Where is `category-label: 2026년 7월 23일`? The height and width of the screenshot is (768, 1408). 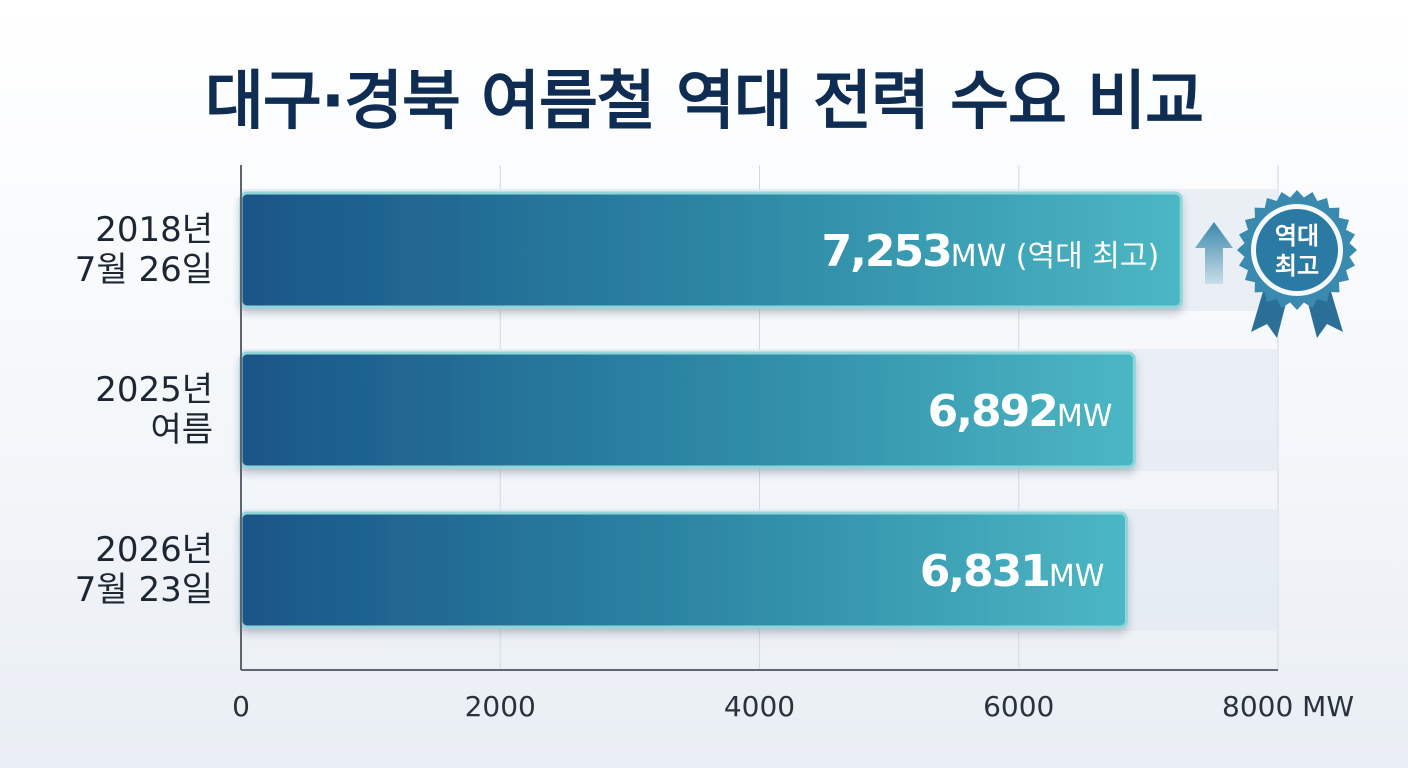 category-label: 2026년 7월 23일 is located at coordinates (144, 570).